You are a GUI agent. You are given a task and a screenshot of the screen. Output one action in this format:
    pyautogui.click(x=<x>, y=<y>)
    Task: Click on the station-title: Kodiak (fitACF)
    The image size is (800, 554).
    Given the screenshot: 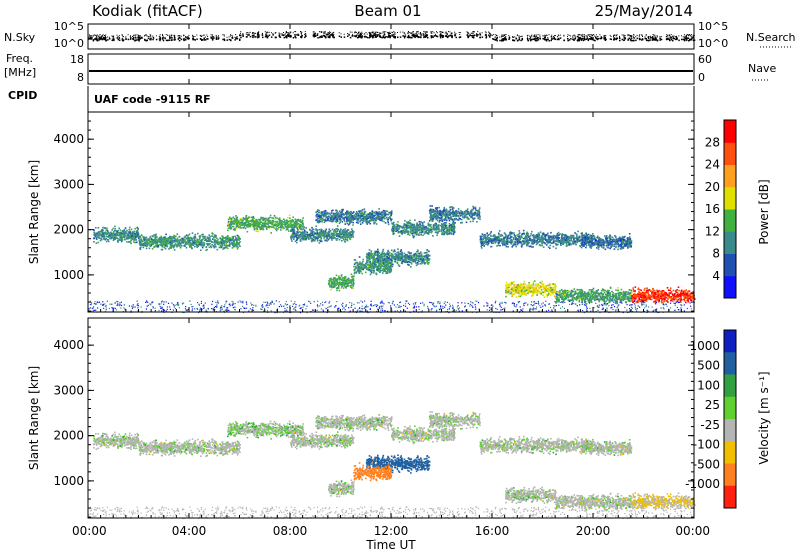 What is the action you would take?
    pyautogui.click(x=147, y=11)
    